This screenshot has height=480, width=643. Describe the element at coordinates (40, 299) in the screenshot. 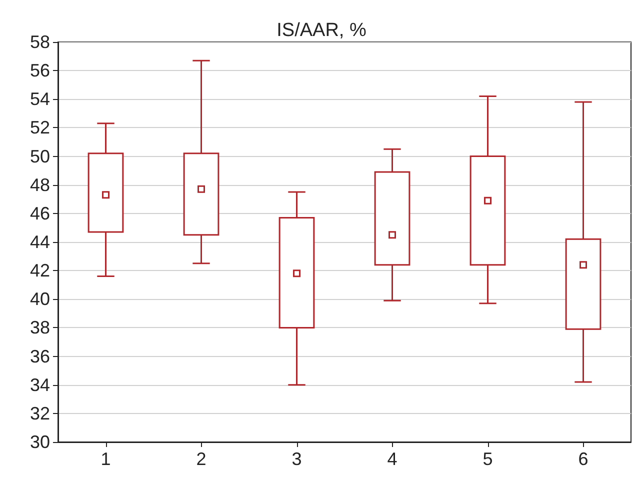

I see `y-tick-label: 40` at that location.